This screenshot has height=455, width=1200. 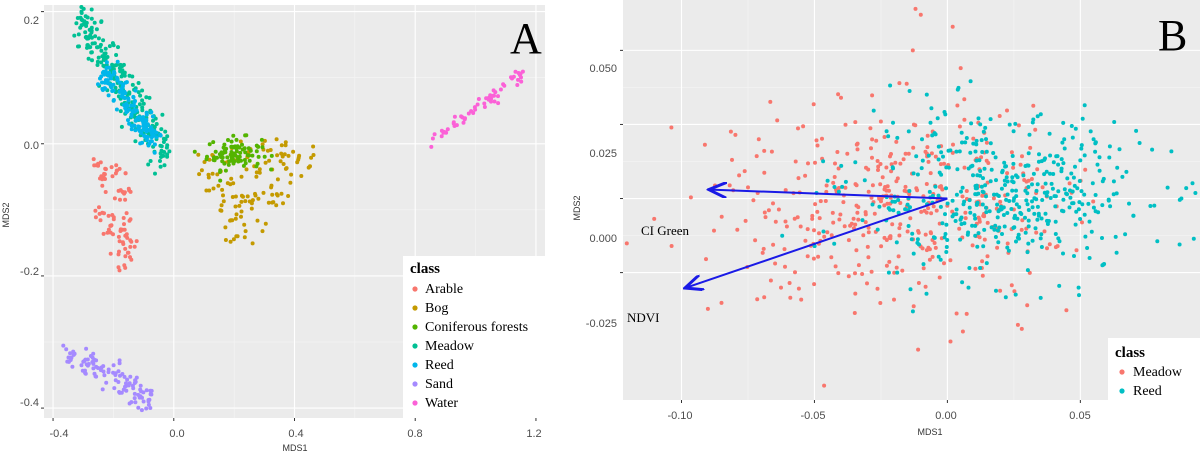 I want to click on vector-arrow-ci-green, so click(x=829, y=195).